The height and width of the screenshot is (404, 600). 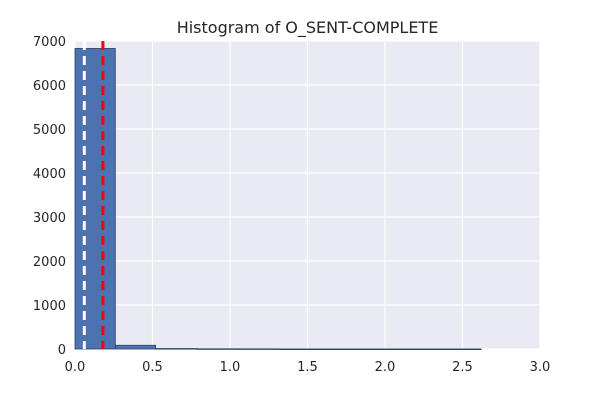 What do you see at coordinates (93, 195) in the screenshot?
I see `reference-lines` at bounding box center [93, 195].